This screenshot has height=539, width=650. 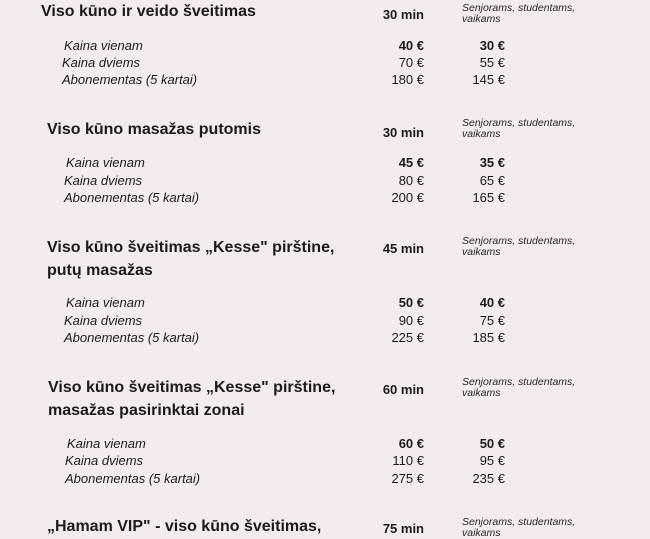 What do you see at coordinates (411, 443) in the screenshot?
I see `regular-price: 60 €` at bounding box center [411, 443].